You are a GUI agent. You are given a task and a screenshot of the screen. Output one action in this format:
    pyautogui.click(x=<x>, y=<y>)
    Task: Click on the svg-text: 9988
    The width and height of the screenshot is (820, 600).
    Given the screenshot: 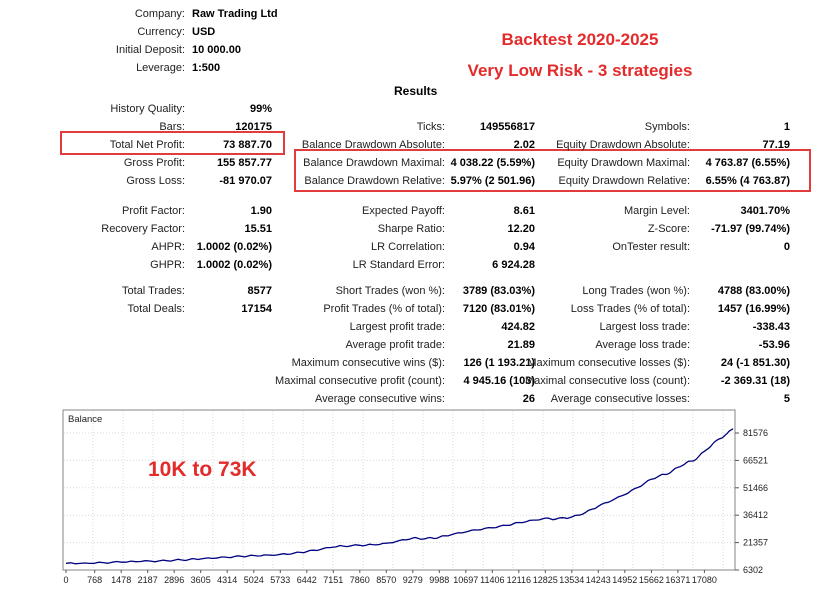 What is the action you would take?
    pyautogui.click(x=439, y=580)
    